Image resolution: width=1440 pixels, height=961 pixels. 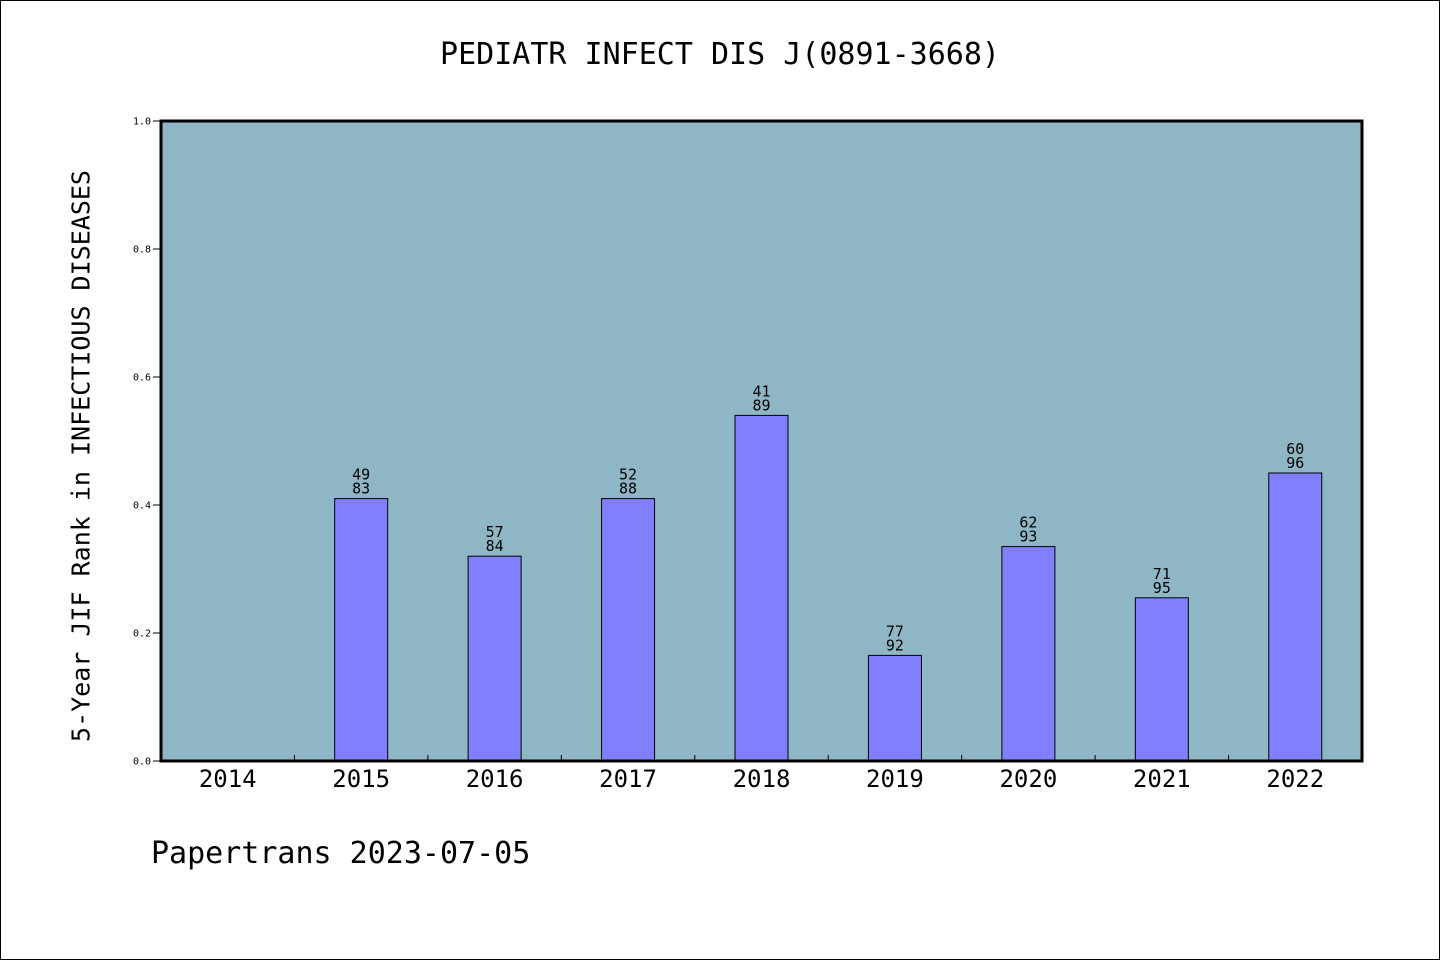 I want to click on x-tick-label: 2021, so click(x=1162, y=779).